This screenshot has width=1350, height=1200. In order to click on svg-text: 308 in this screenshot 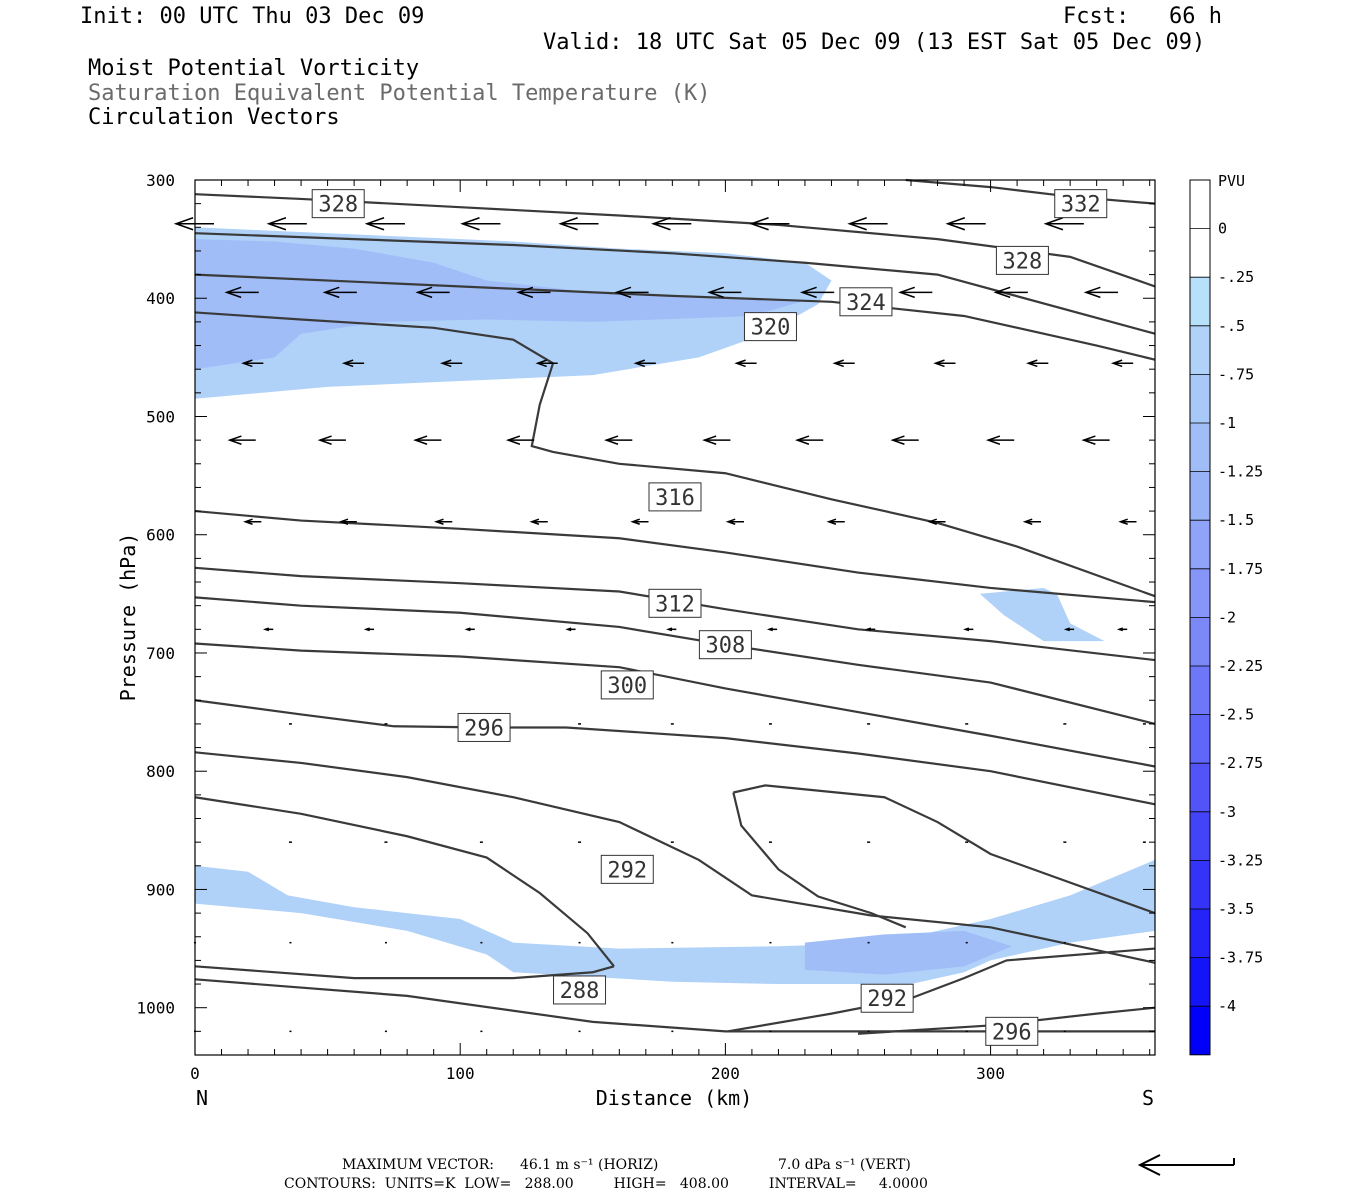, I will do `click(726, 646)`.